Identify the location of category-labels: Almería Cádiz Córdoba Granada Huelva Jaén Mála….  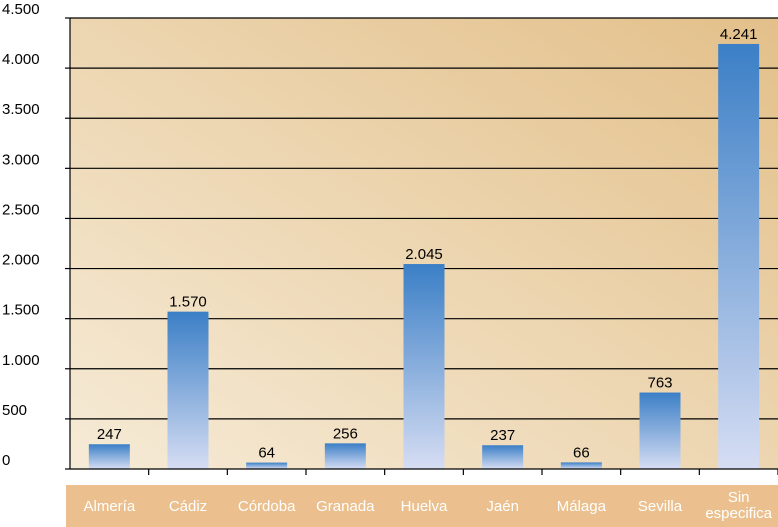
(427, 505).